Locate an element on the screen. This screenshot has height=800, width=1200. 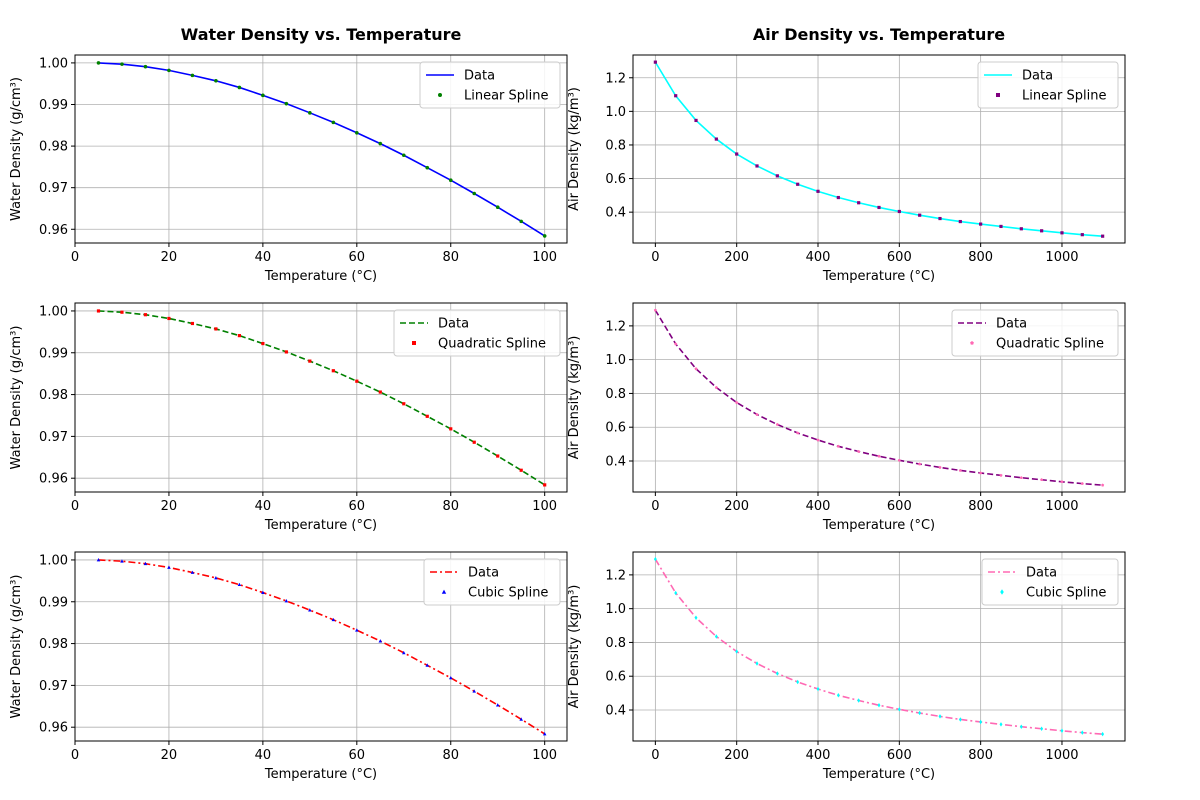
y-tick-label: 0.99 is located at coordinates (53, 353).